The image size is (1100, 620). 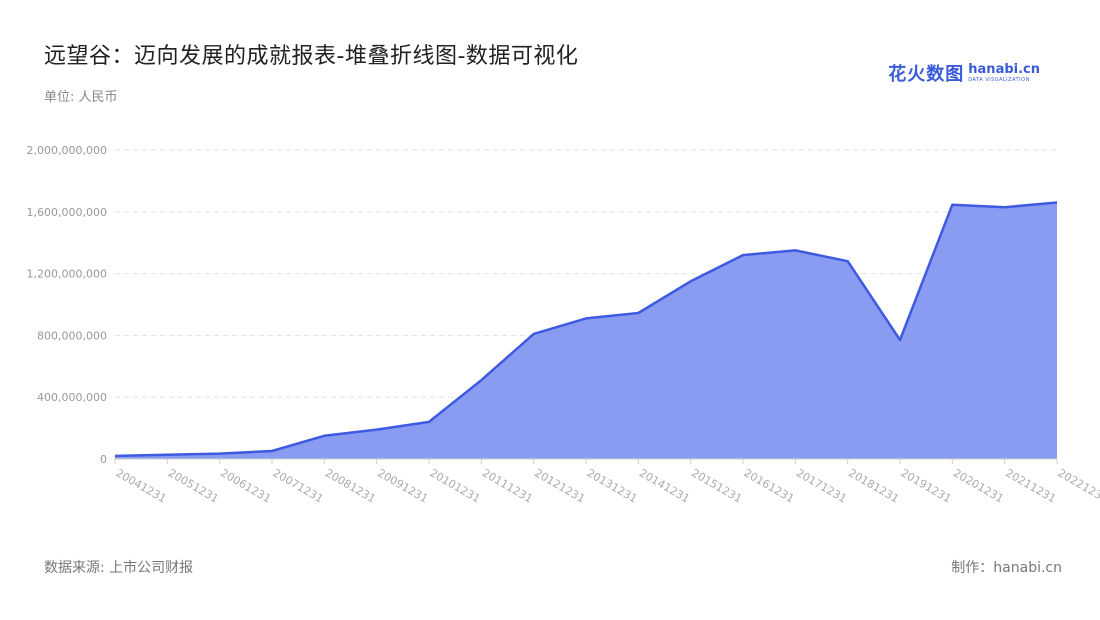 What do you see at coordinates (119, 568) in the screenshot?
I see `data-source: 数据来源: 上市公司财报` at bounding box center [119, 568].